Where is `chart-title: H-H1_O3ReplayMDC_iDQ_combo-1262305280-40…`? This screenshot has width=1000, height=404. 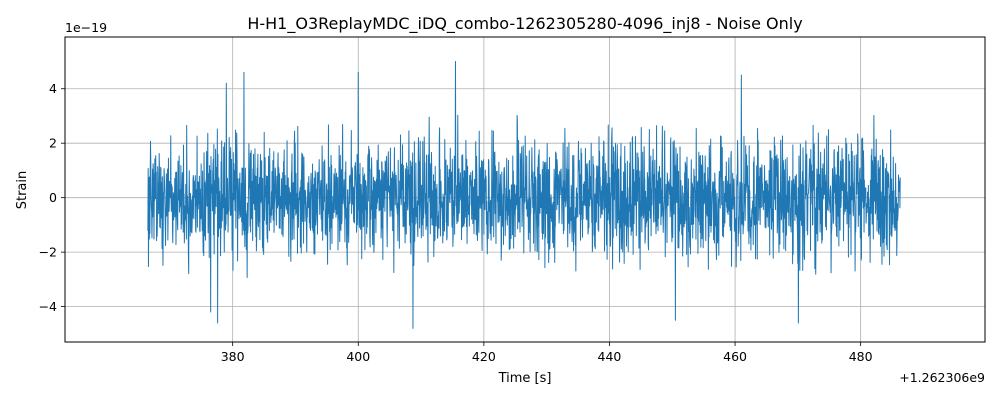
chart-title: H-H1_O3ReplayMDC_iDQ_combo-1262305280-40… is located at coordinates (524, 24).